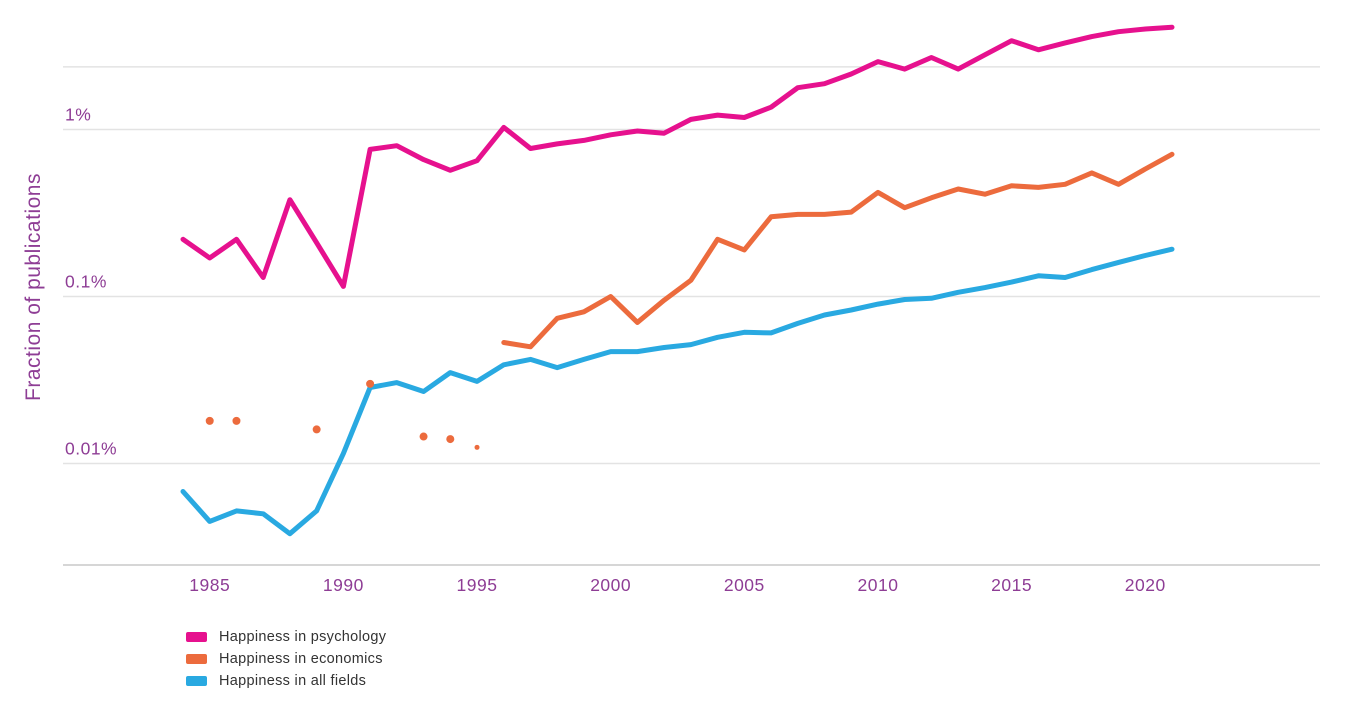 The image size is (1350, 720). What do you see at coordinates (610, 585) in the screenshot?
I see `x-tick-label-2000: 2000` at bounding box center [610, 585].